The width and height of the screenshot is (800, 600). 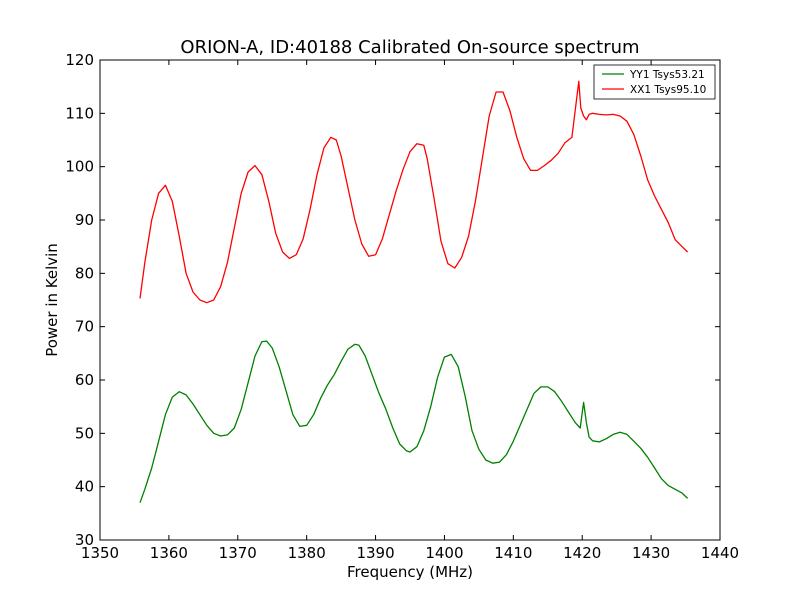 What do you see at coordinates (79, 113) in the screenshot?
I see `y-tick-label: 110` at bounding box center [79, 113].